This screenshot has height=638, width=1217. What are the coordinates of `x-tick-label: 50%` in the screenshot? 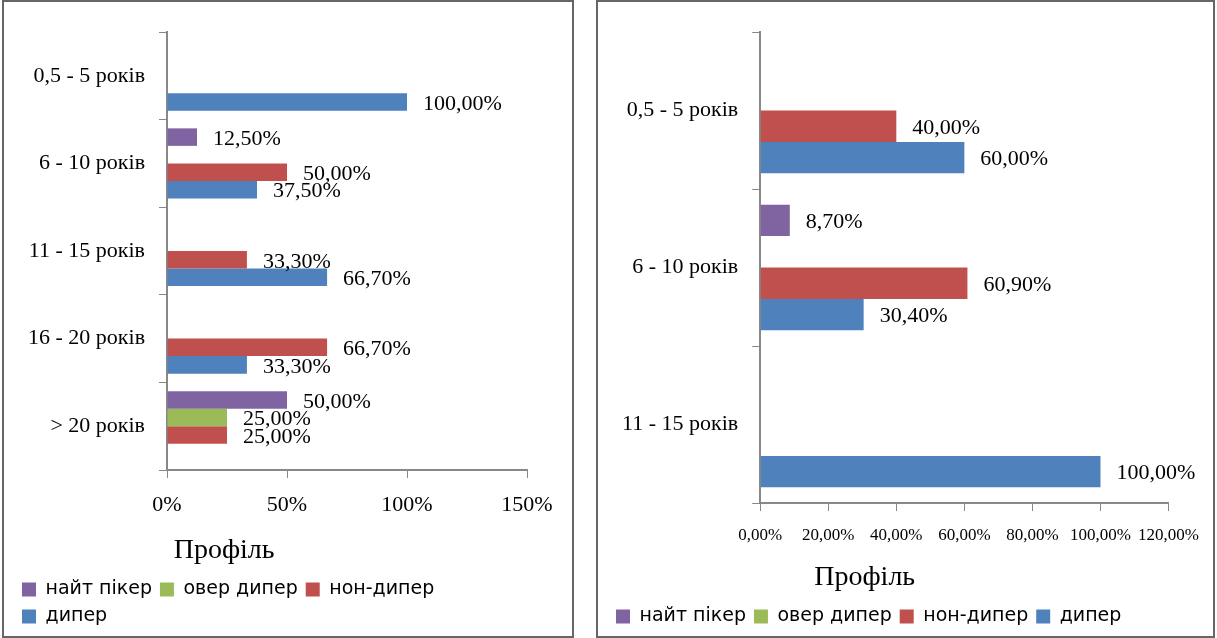 It's located at (287, 503).